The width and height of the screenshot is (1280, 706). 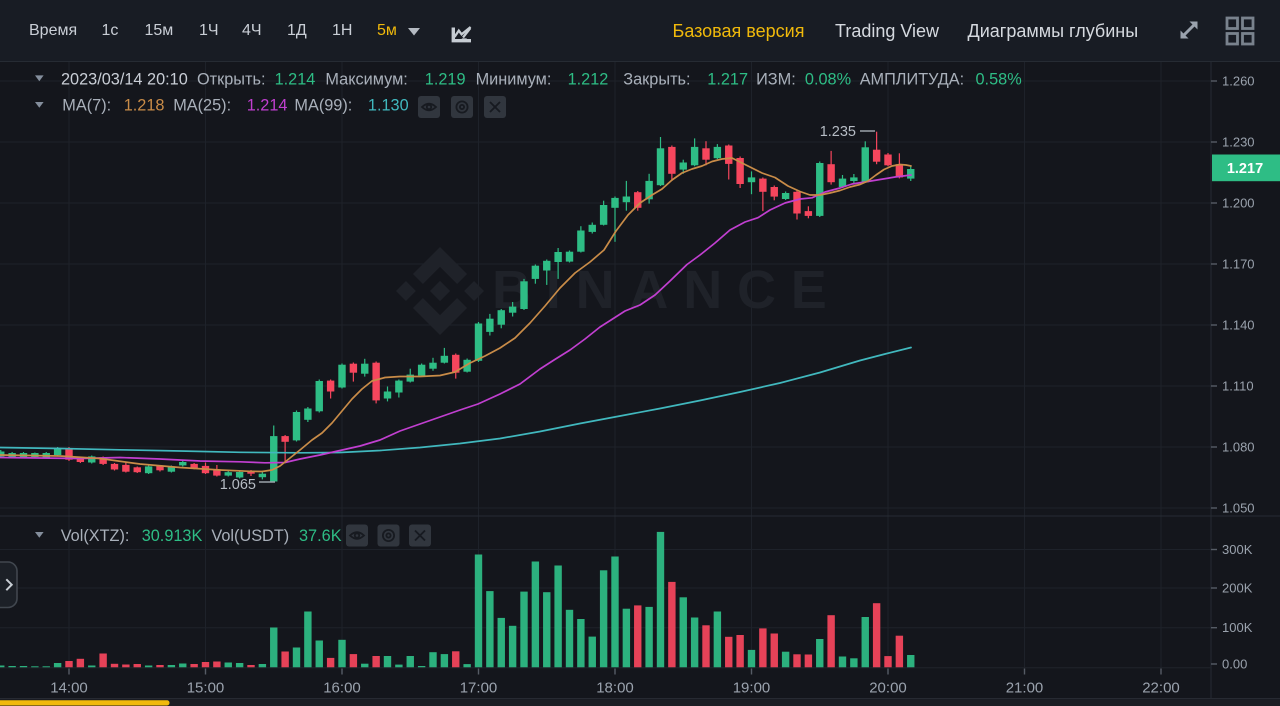 What do you see at coordinates (479, 688) in the screenshot?
I see `svg-text: 17:00` at bounding box center [479, 688].